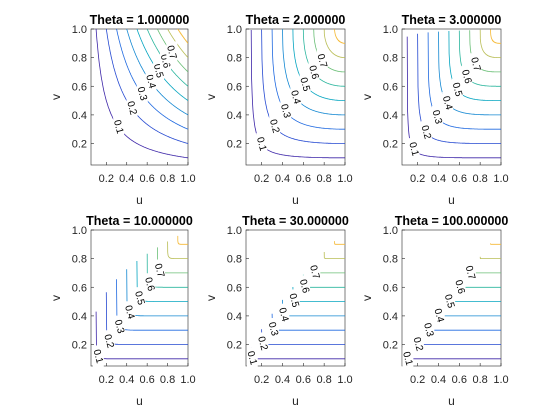  I want to click on subplot-title: Theta = 100.000000, so click(452, 221).